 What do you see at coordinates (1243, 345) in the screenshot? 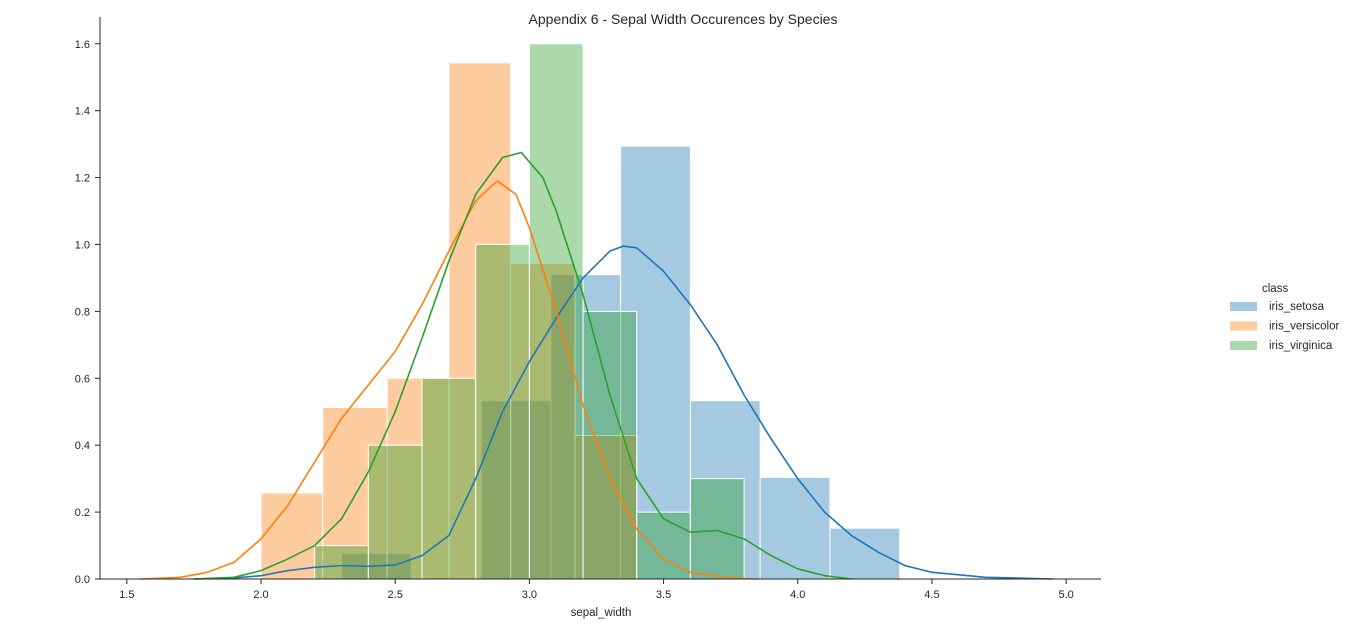
I see `legend-swatch-iris_virginica` at bounding box center [1243, 345].